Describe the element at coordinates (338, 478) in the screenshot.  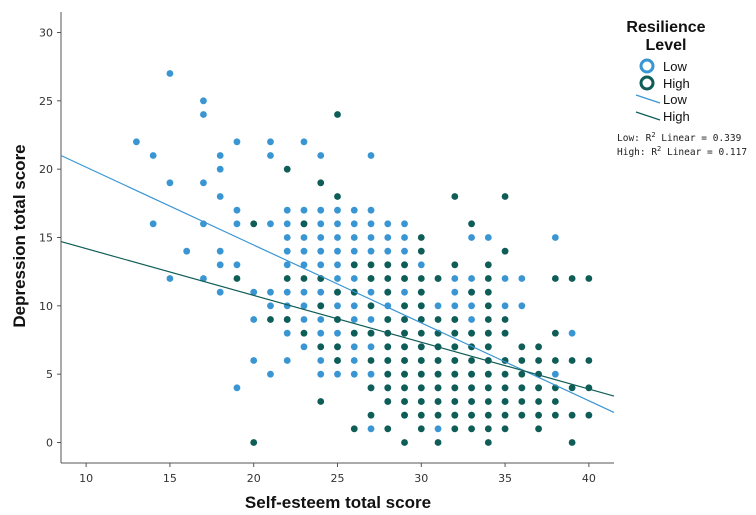
I see `x-tick-label: 25` at that location.